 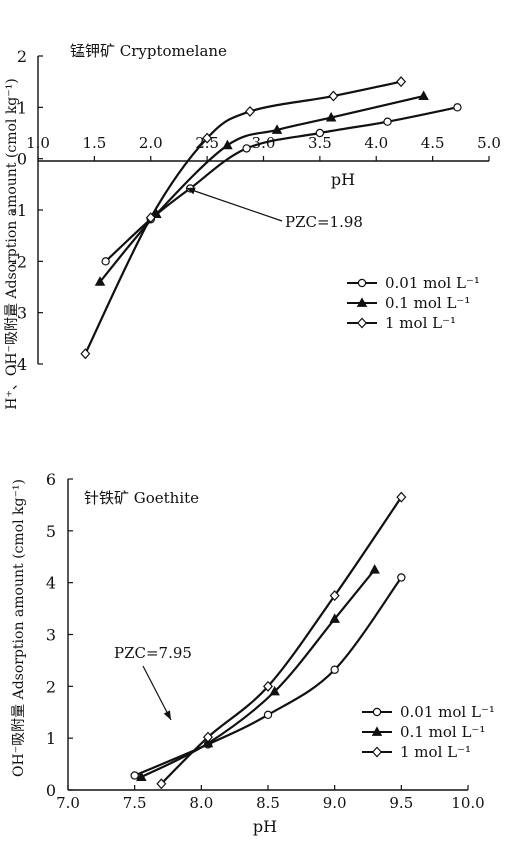 What do you see at coordinates (268, 803) in the screenshot?
I see `x-tick-label: 8.5` at bounding box center [268, 803].